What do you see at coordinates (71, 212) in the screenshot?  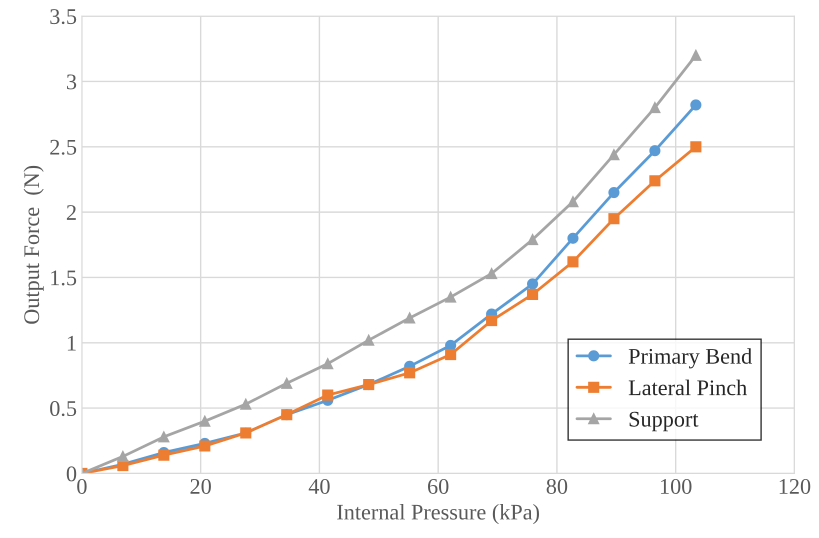 I see `y-tick-label: 2` at bounding box center [71, 212].